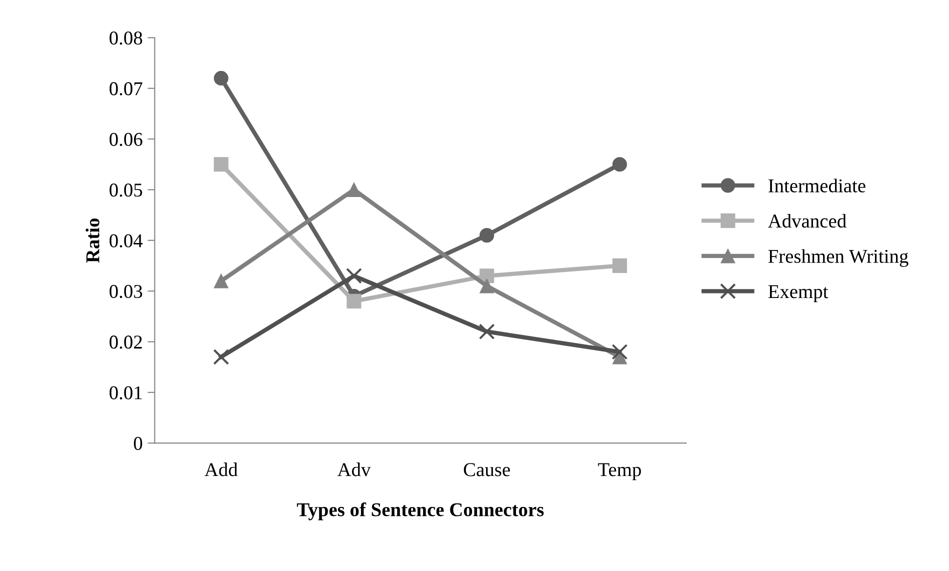 The width and height of the screenshot is (949, 571). I want to click on x-tick-label: Temp, so click(619, 471).